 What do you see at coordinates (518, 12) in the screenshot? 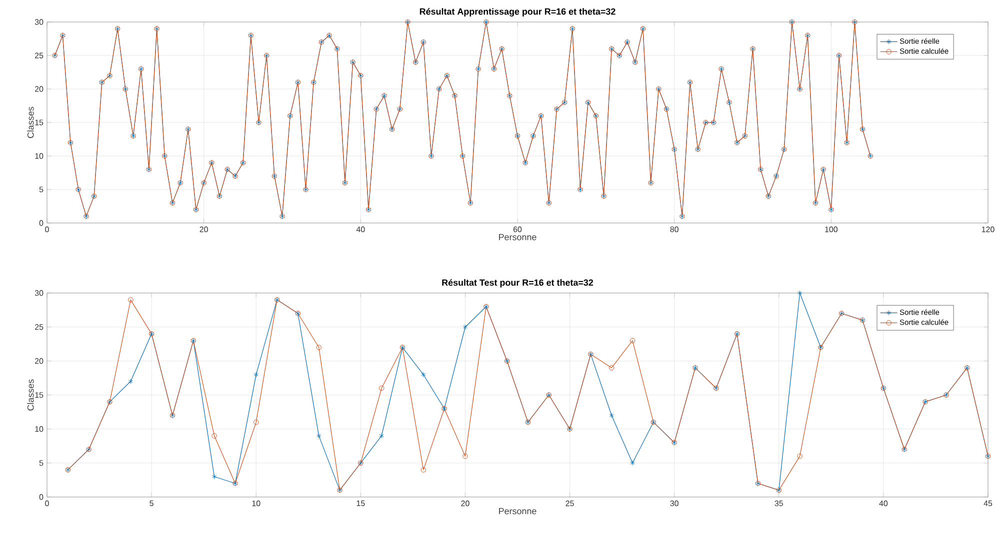
I see `chart-title: Résultat Apprentissage pour R=16 et theta=32` at bounding box center [518, 12].